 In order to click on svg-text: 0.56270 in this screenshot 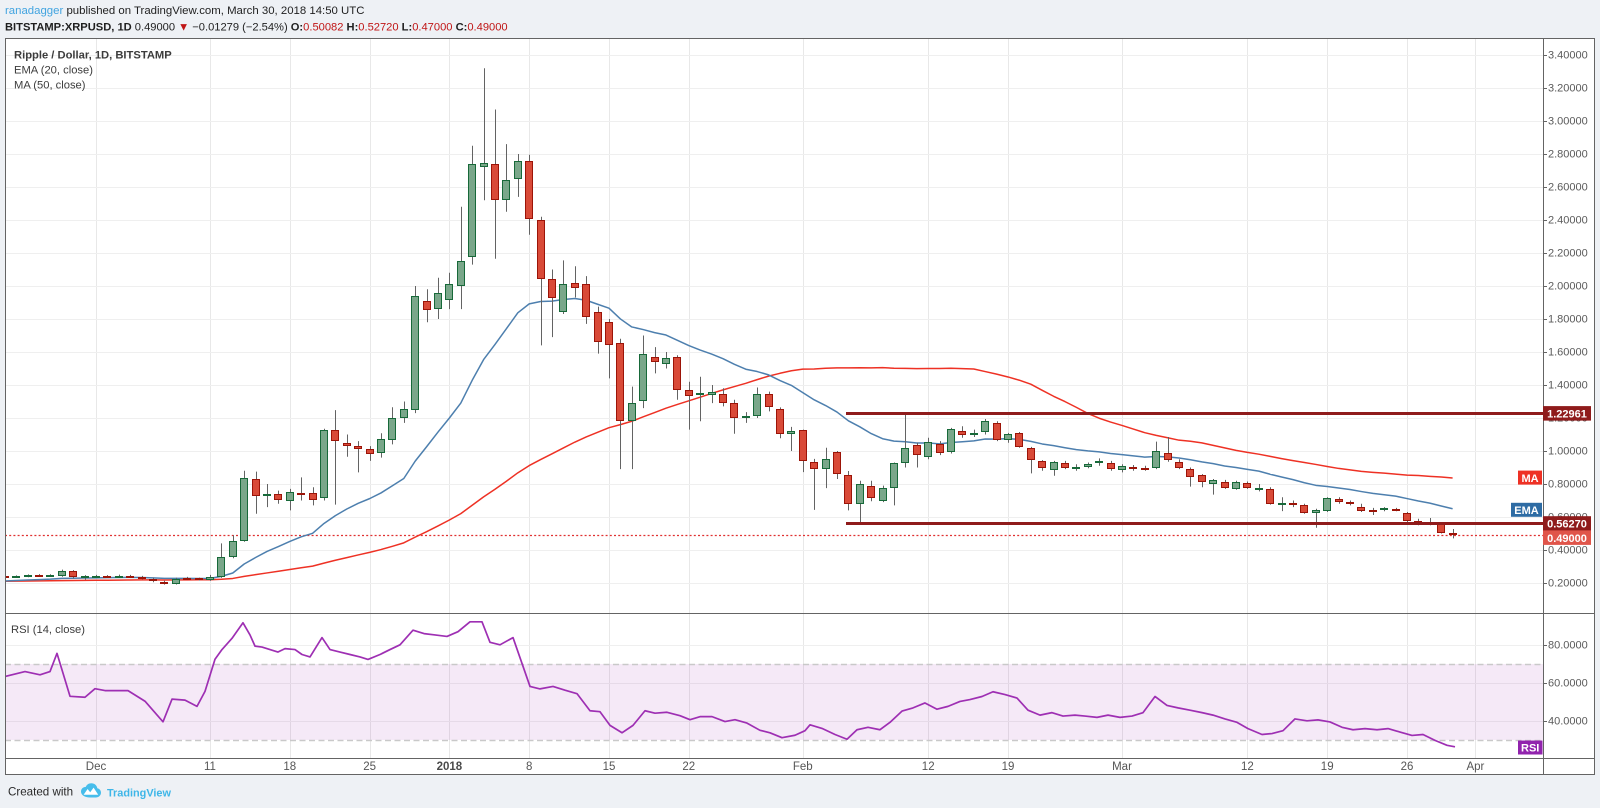, I will do `click(1567, 525)`.